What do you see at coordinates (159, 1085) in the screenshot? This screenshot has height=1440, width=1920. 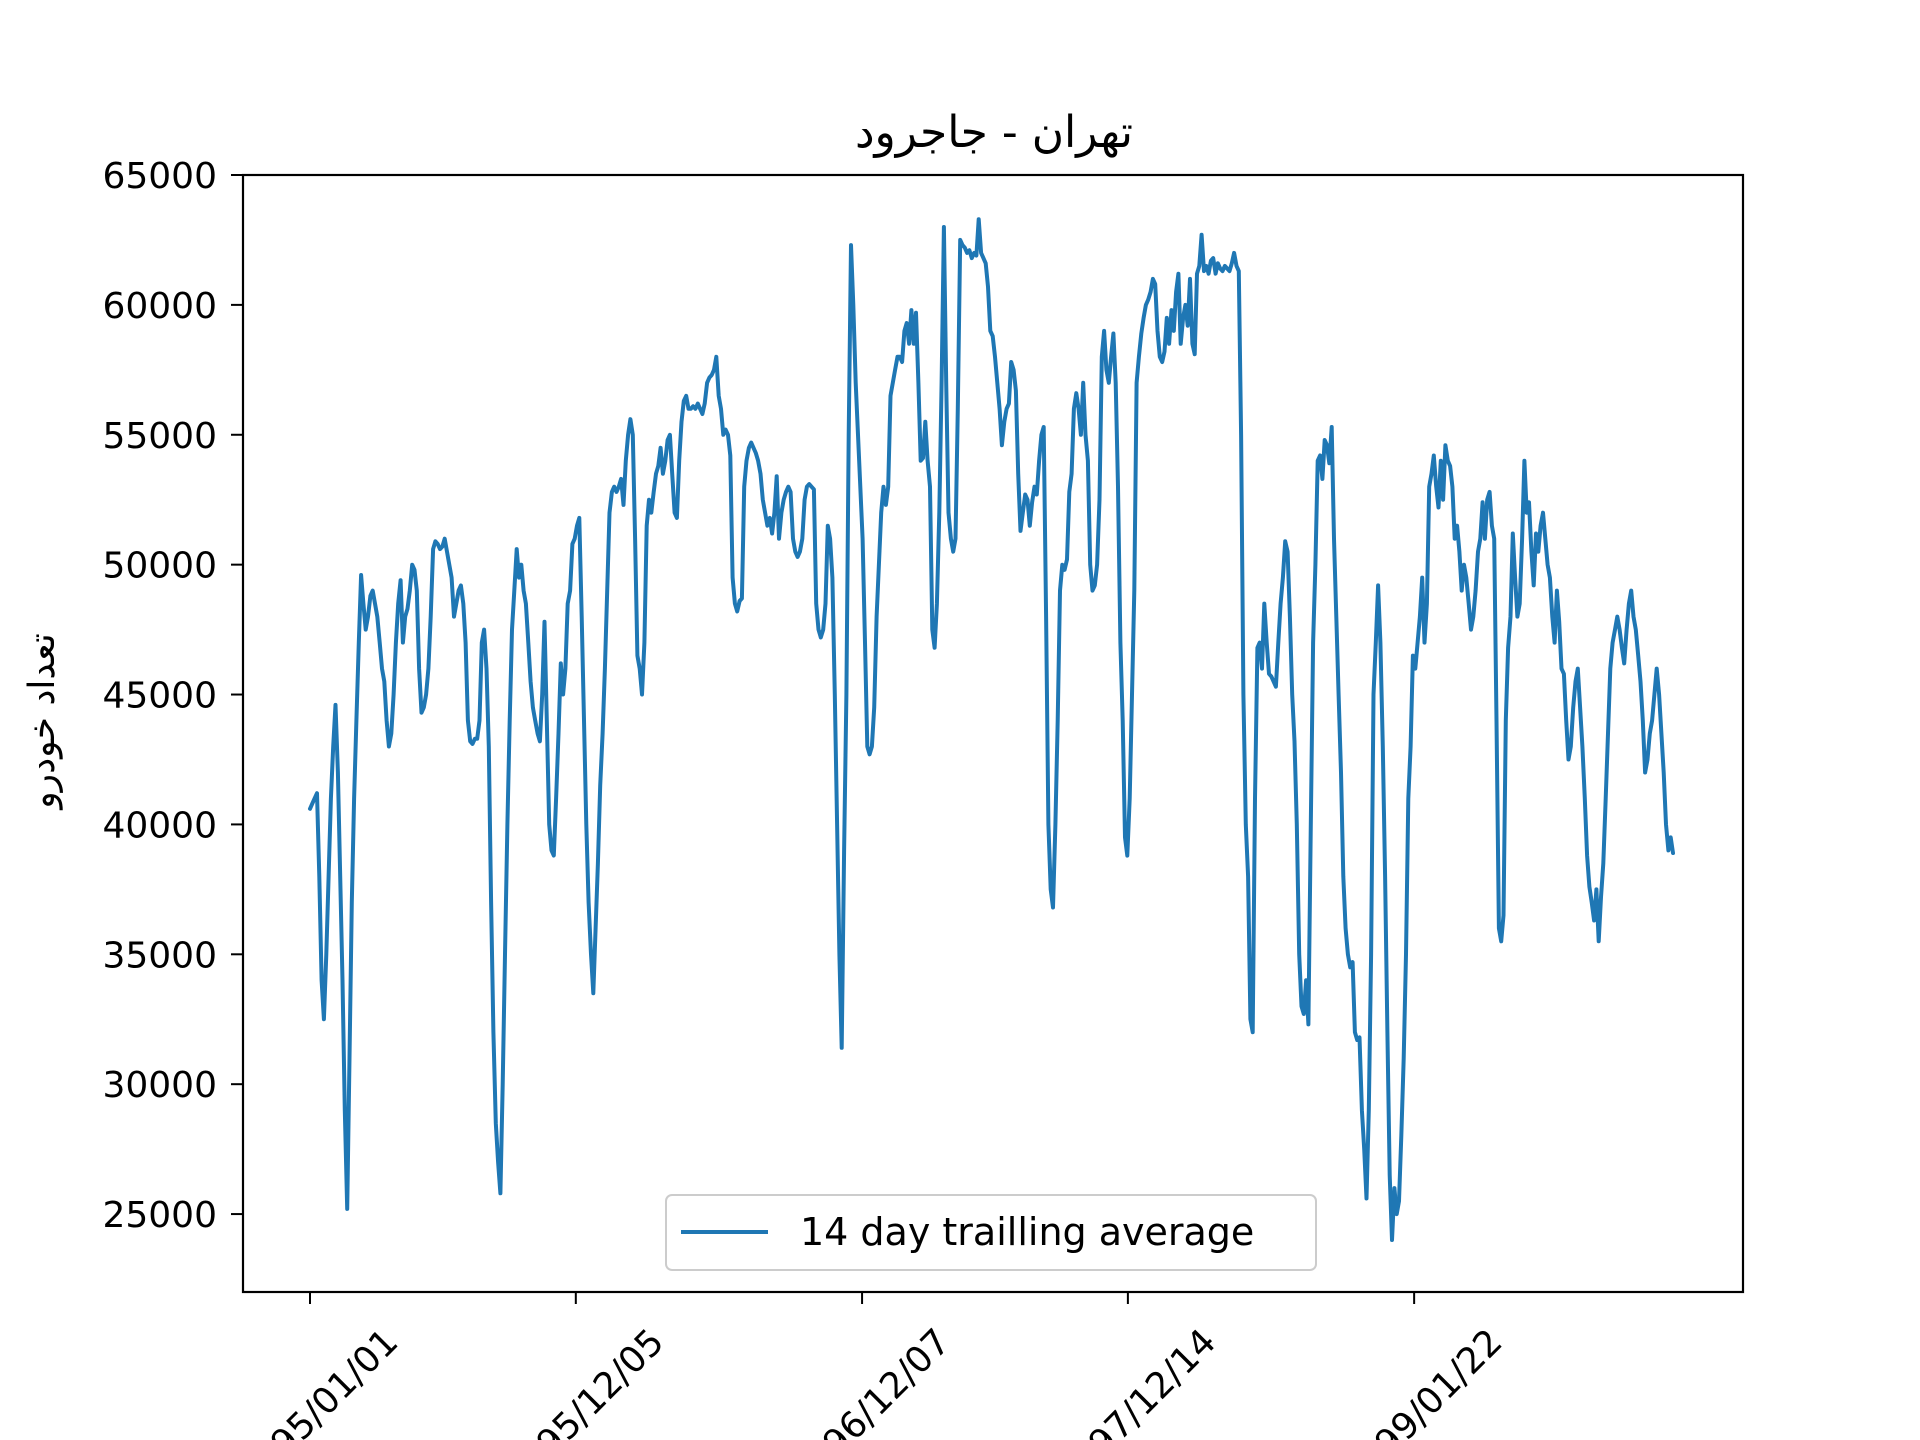 I see `y-tick-label: 30000` at bounding box center [159, 1085].